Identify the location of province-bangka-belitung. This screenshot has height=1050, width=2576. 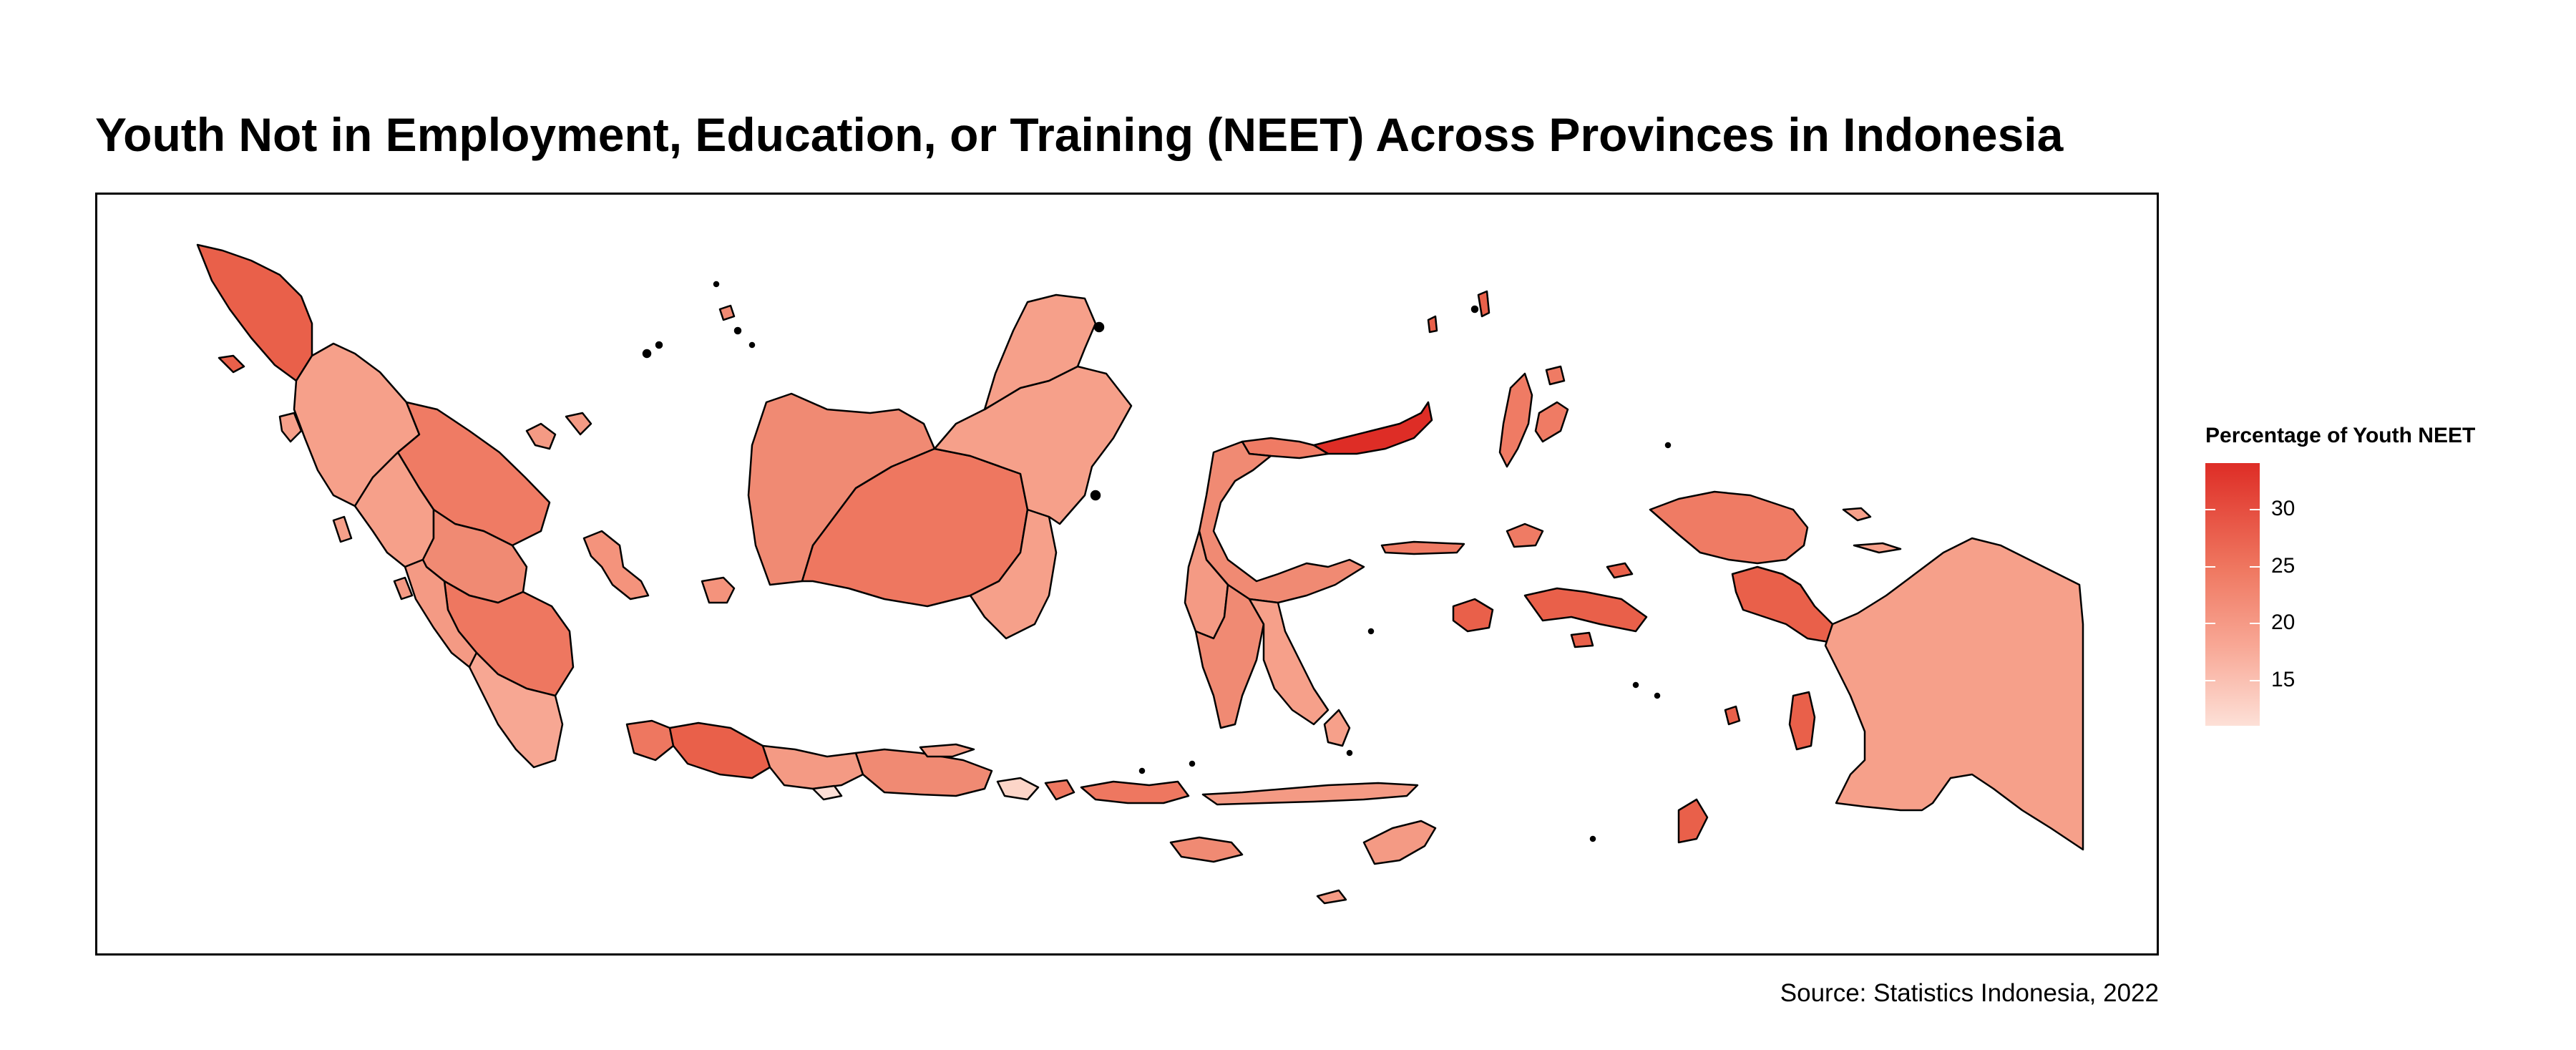
(616, 566).